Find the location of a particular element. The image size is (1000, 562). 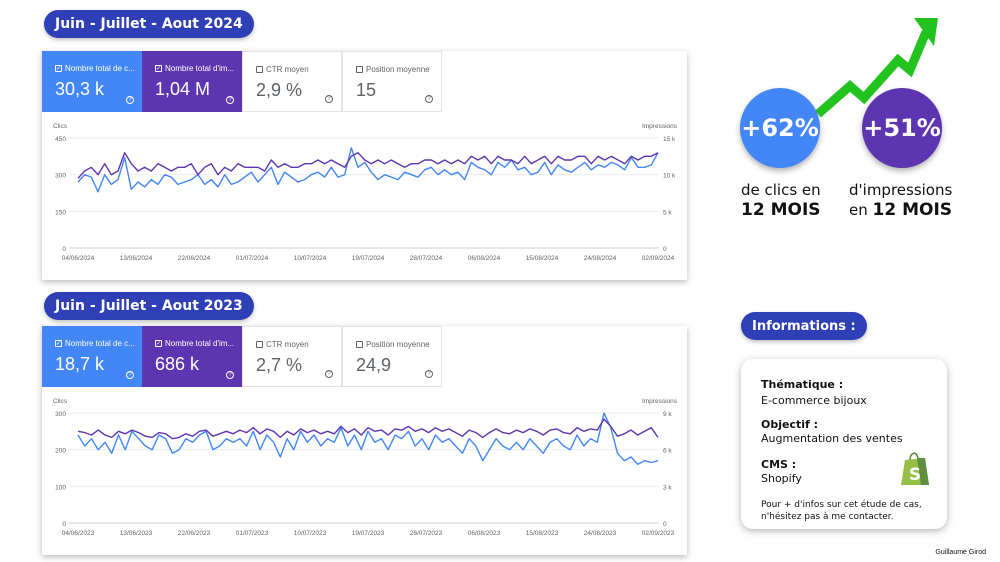

x-axis-tick-label: 28/07/2024 is located at coordinates (426, 258).